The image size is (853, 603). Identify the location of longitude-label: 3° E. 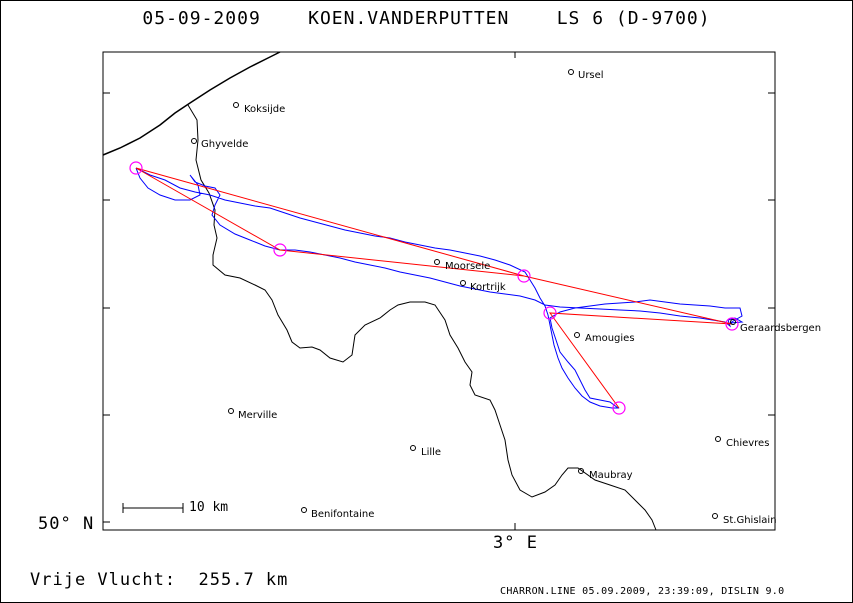
(515, 543).